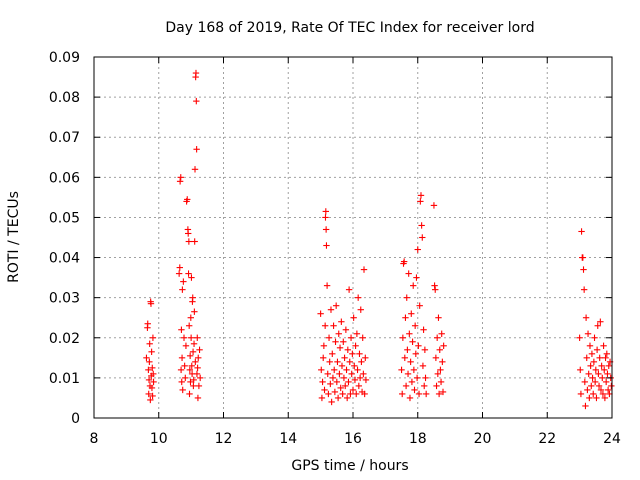  I want to click on x-tick-label: 12, so click(224, 439).